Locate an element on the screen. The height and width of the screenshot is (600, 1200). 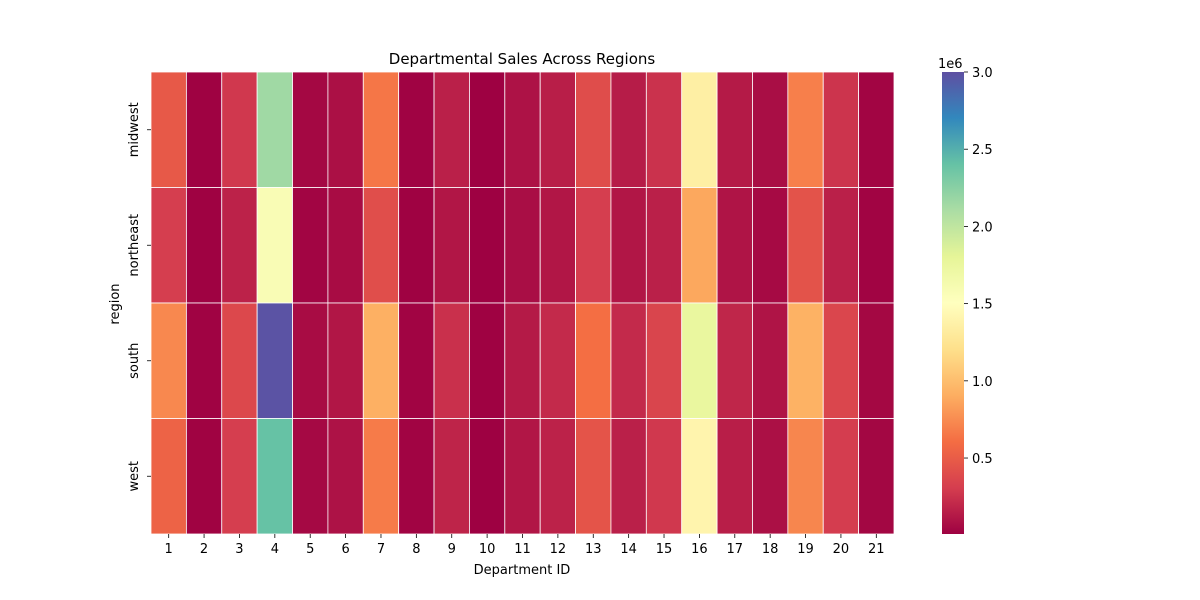
x-tick-label: 14 is located at coordinates (628, 549).